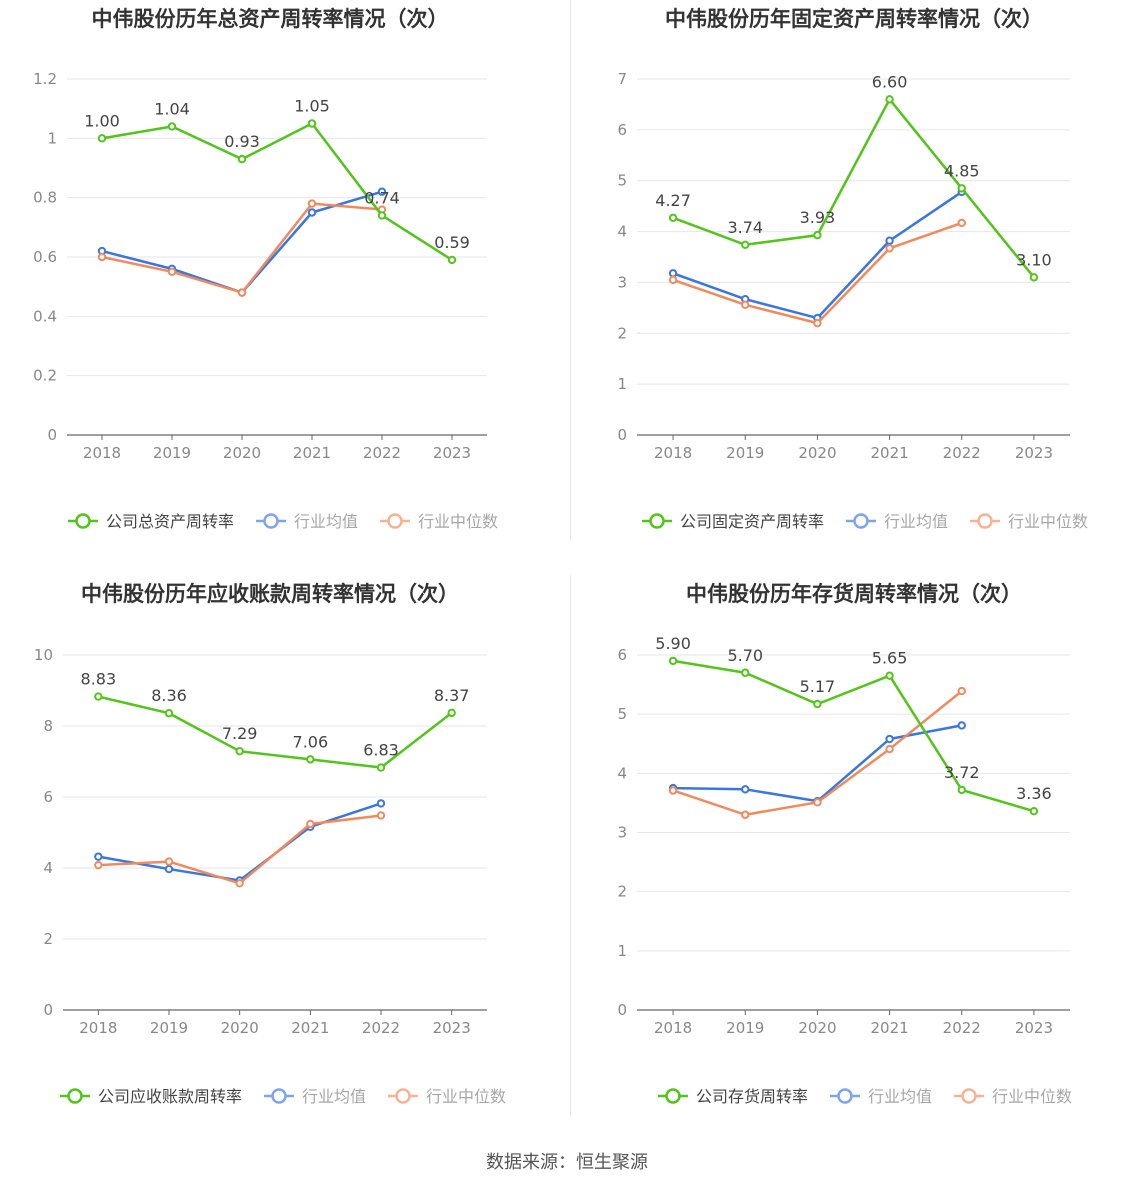  Describe the element at coordinates (381, 750) in the screenshot. I see `data-label: 6.83` at that location.